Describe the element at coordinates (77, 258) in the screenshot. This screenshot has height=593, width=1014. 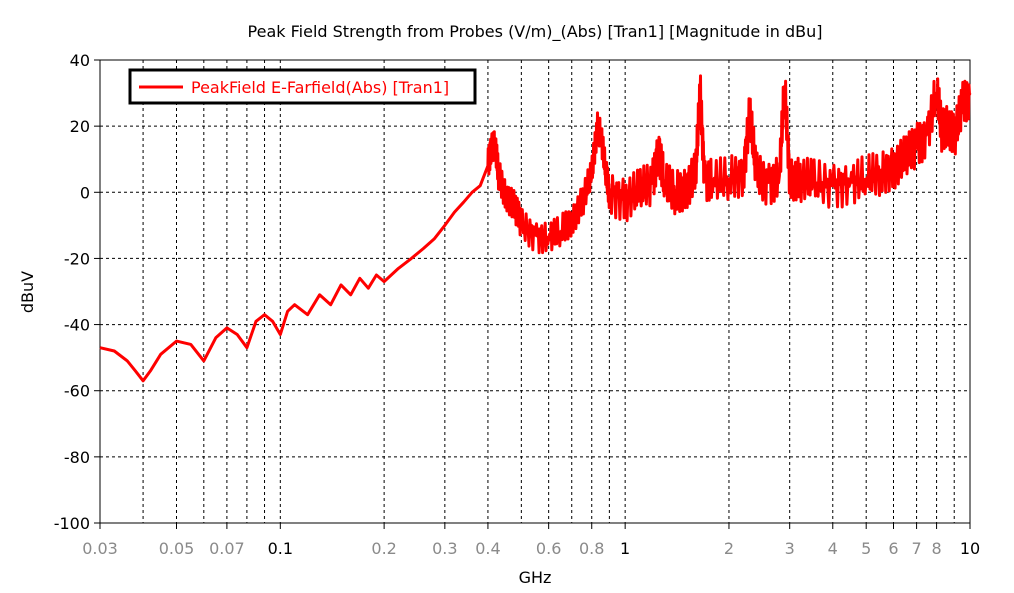
I see `y-tick-label: -20` at that location.